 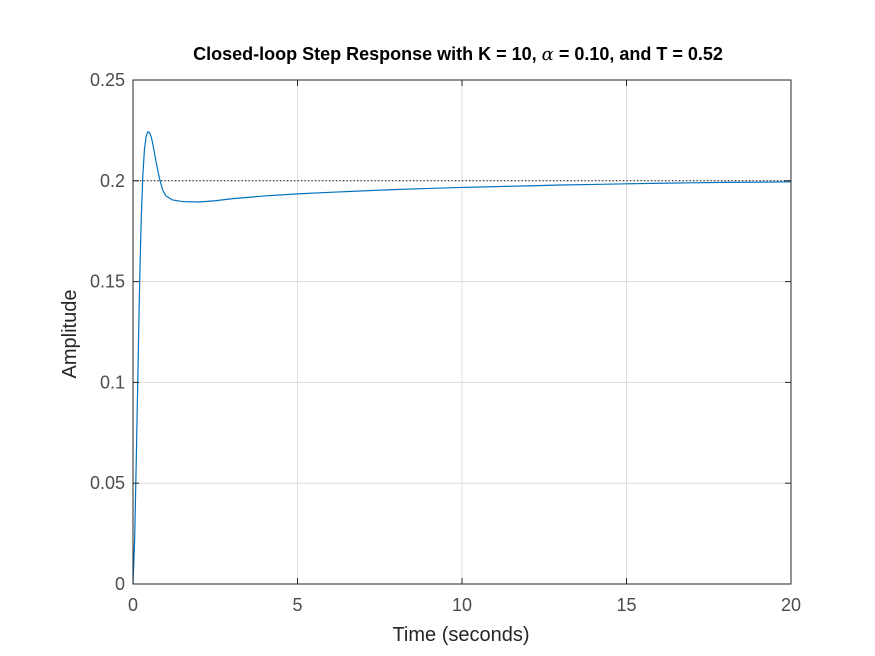 I want to click on y-tick-label-1: 0.05, so click(x=107, y=483).